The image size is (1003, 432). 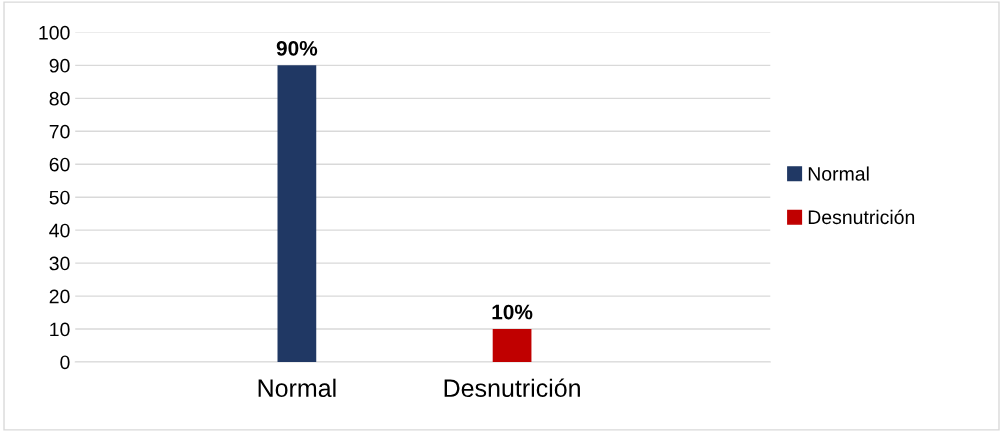 What do you see at coordinates (59, 296) in the screenshot?
I see `y-tick-label: 20` at bounding box center [59, 296].